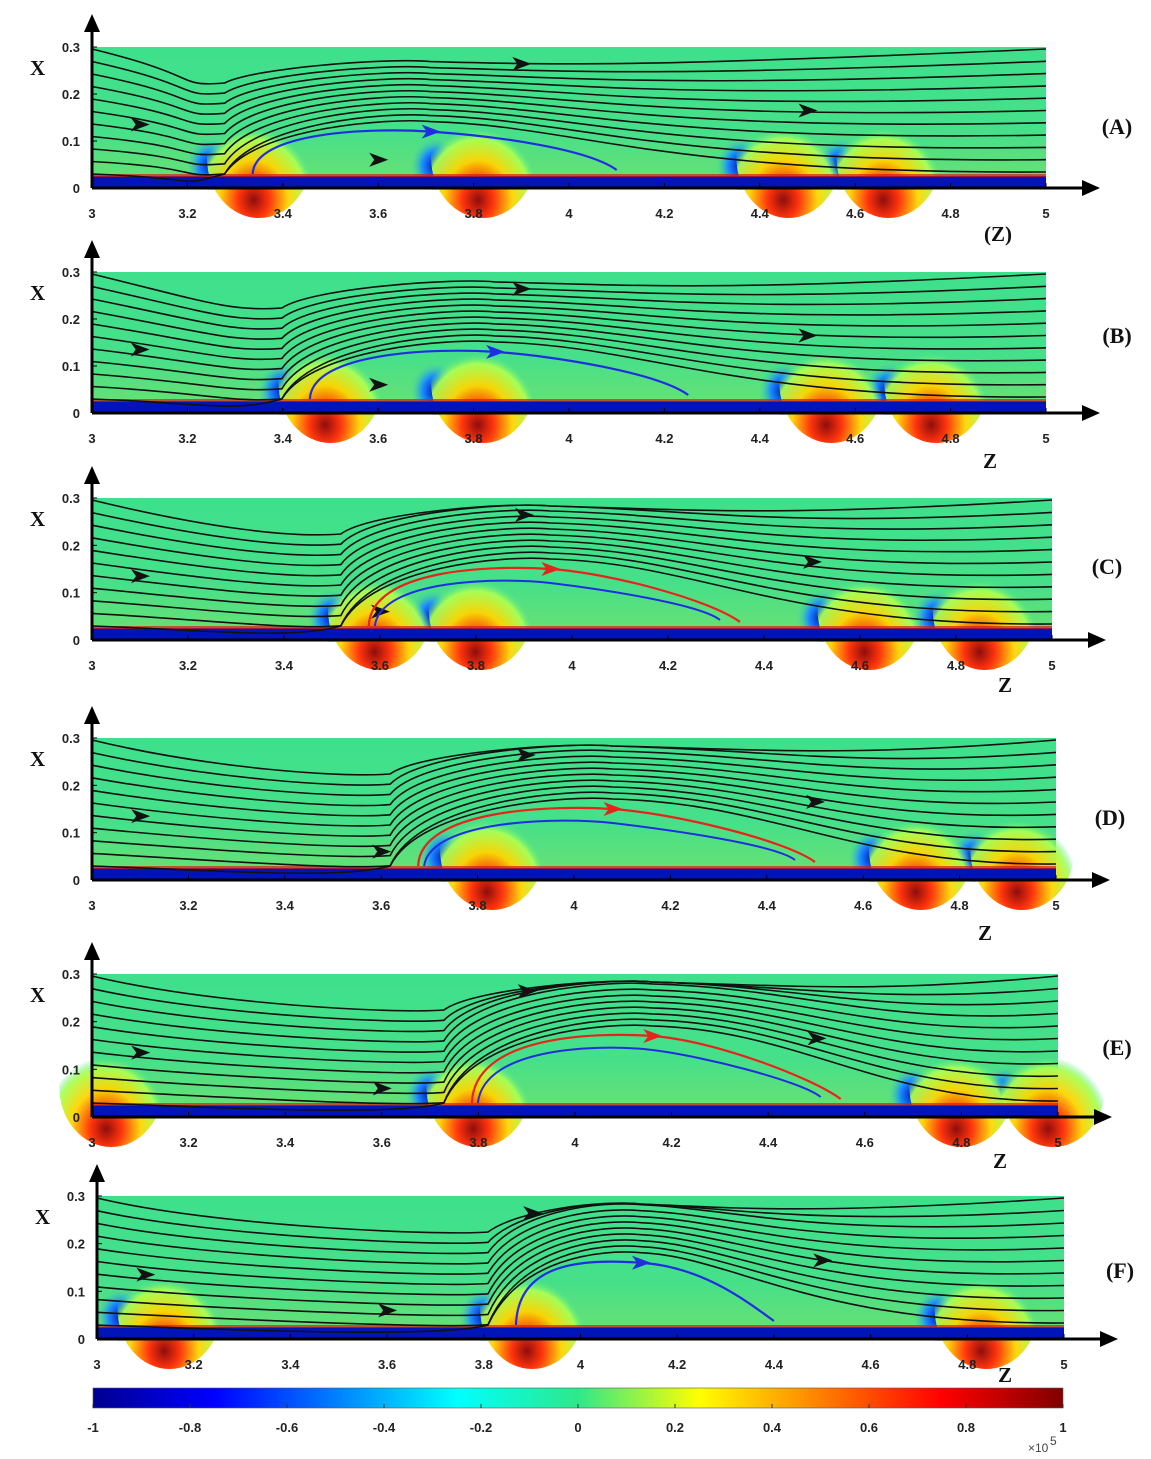 This screenshot has height=1459, width=1151. What do you see at coordinates (966, 1427) in the screenshot?
I see `colorbar-tick-label: 0.8` at bounding box center [966, 1427].